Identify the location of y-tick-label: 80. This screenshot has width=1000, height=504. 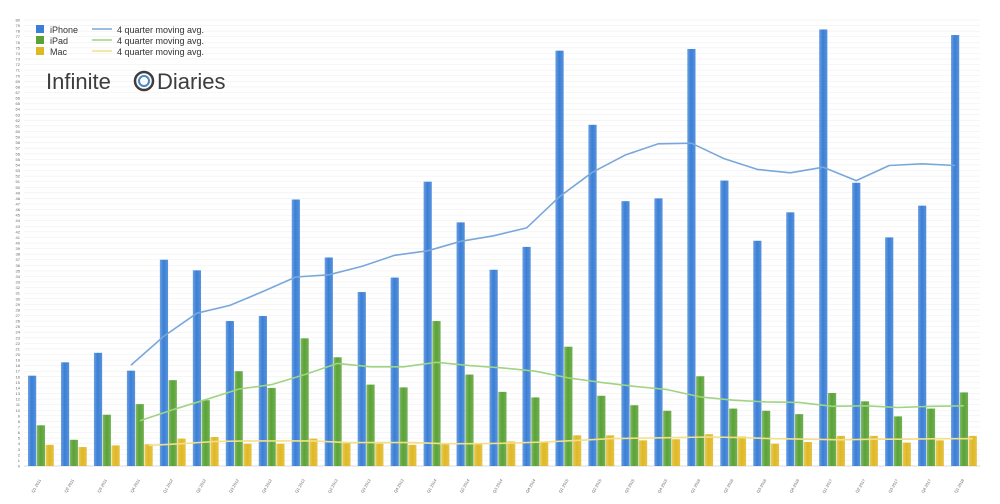
(18, 20).